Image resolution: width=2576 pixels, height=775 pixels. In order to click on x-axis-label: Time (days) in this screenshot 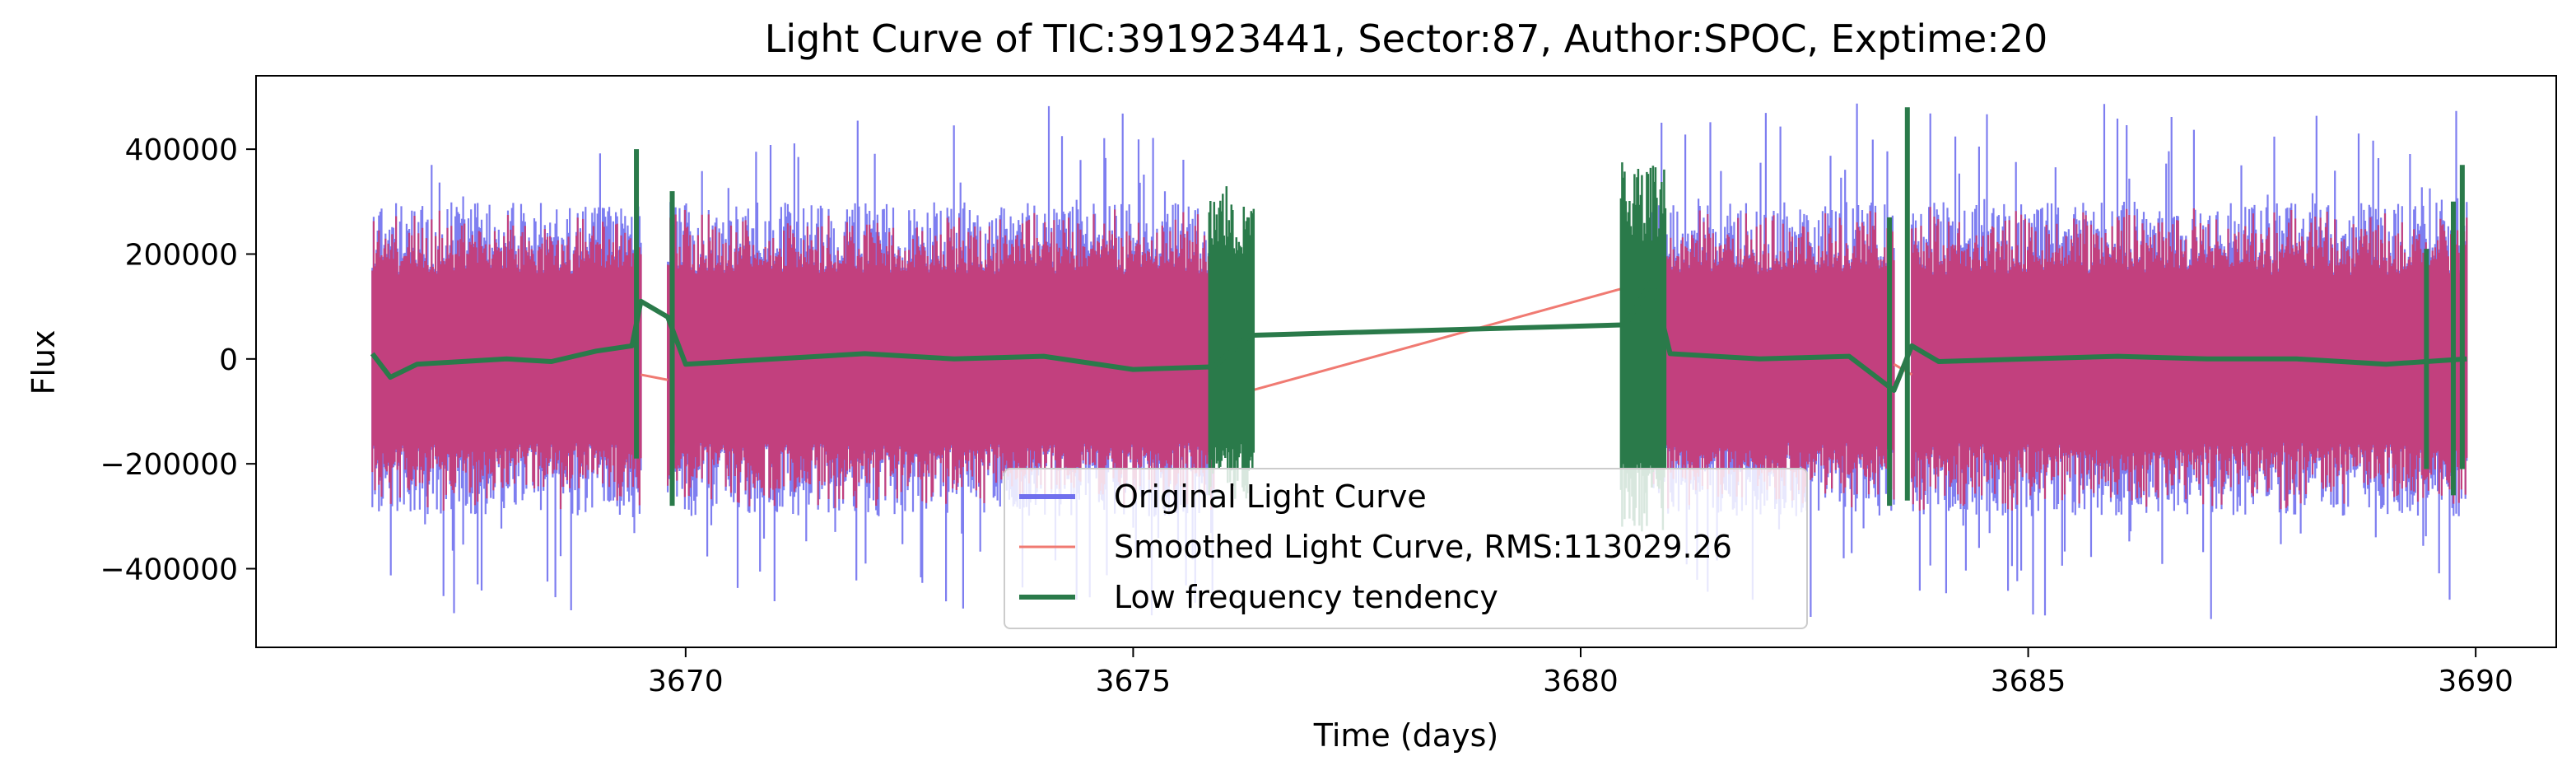, I will do `click(1405, 735)`.